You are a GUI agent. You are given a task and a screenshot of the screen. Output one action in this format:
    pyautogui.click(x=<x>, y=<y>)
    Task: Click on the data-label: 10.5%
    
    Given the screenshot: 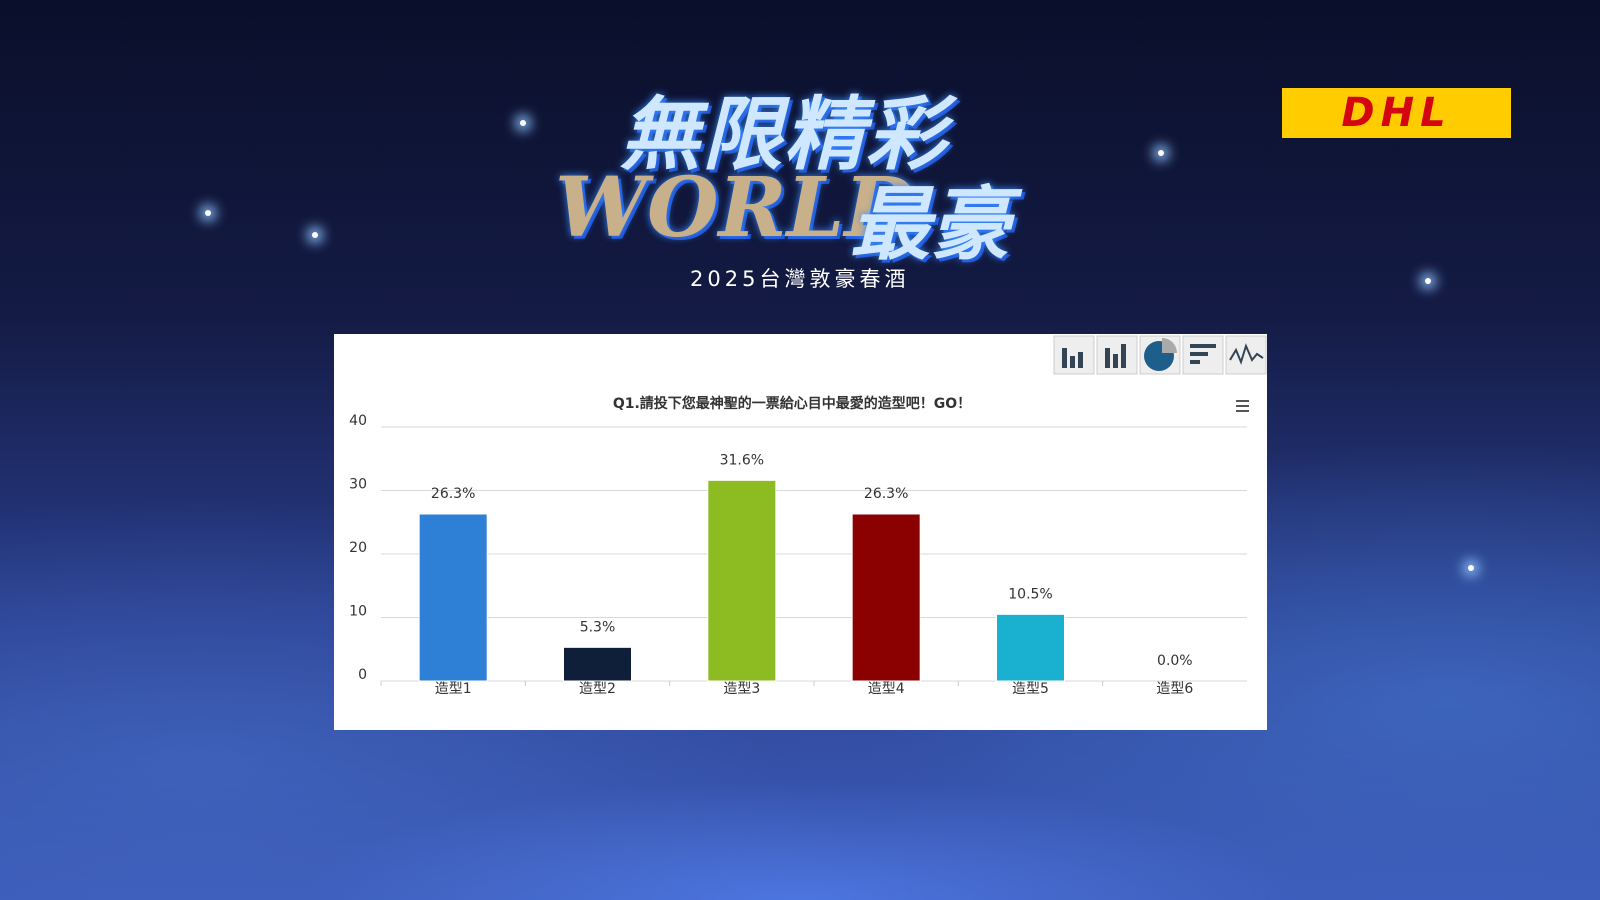 What is the action you would take?
    pyautogui.click(x=1030, y=594)
    